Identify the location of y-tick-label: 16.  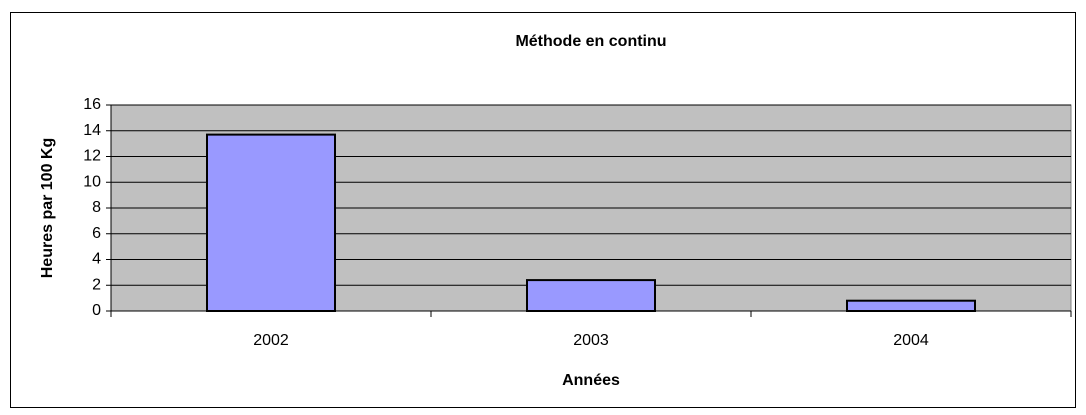
(92, 104).